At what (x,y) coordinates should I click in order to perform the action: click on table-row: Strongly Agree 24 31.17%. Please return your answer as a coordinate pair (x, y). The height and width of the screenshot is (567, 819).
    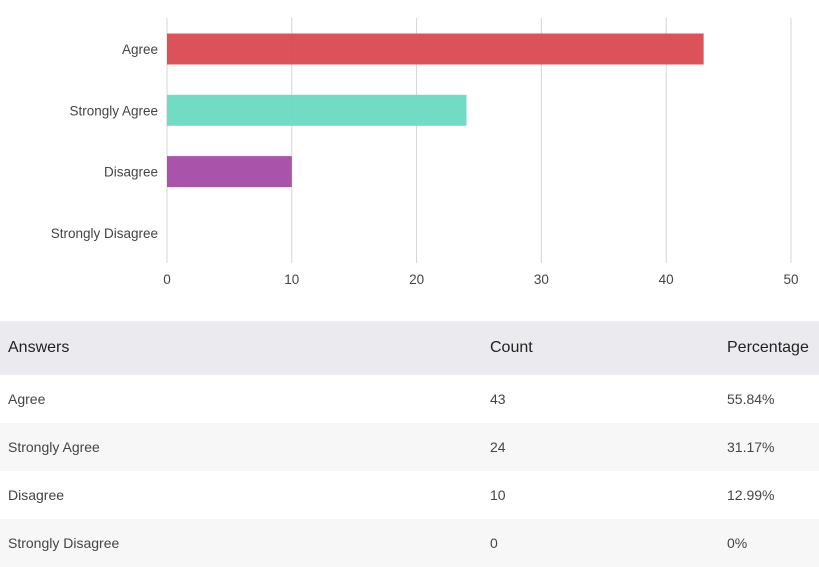
    Looking at the image, I should click on (409, 447).